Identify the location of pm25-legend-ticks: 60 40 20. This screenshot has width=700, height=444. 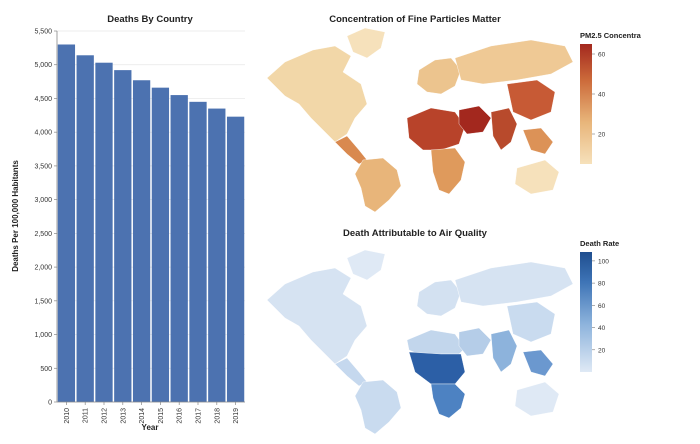
(599, 95).